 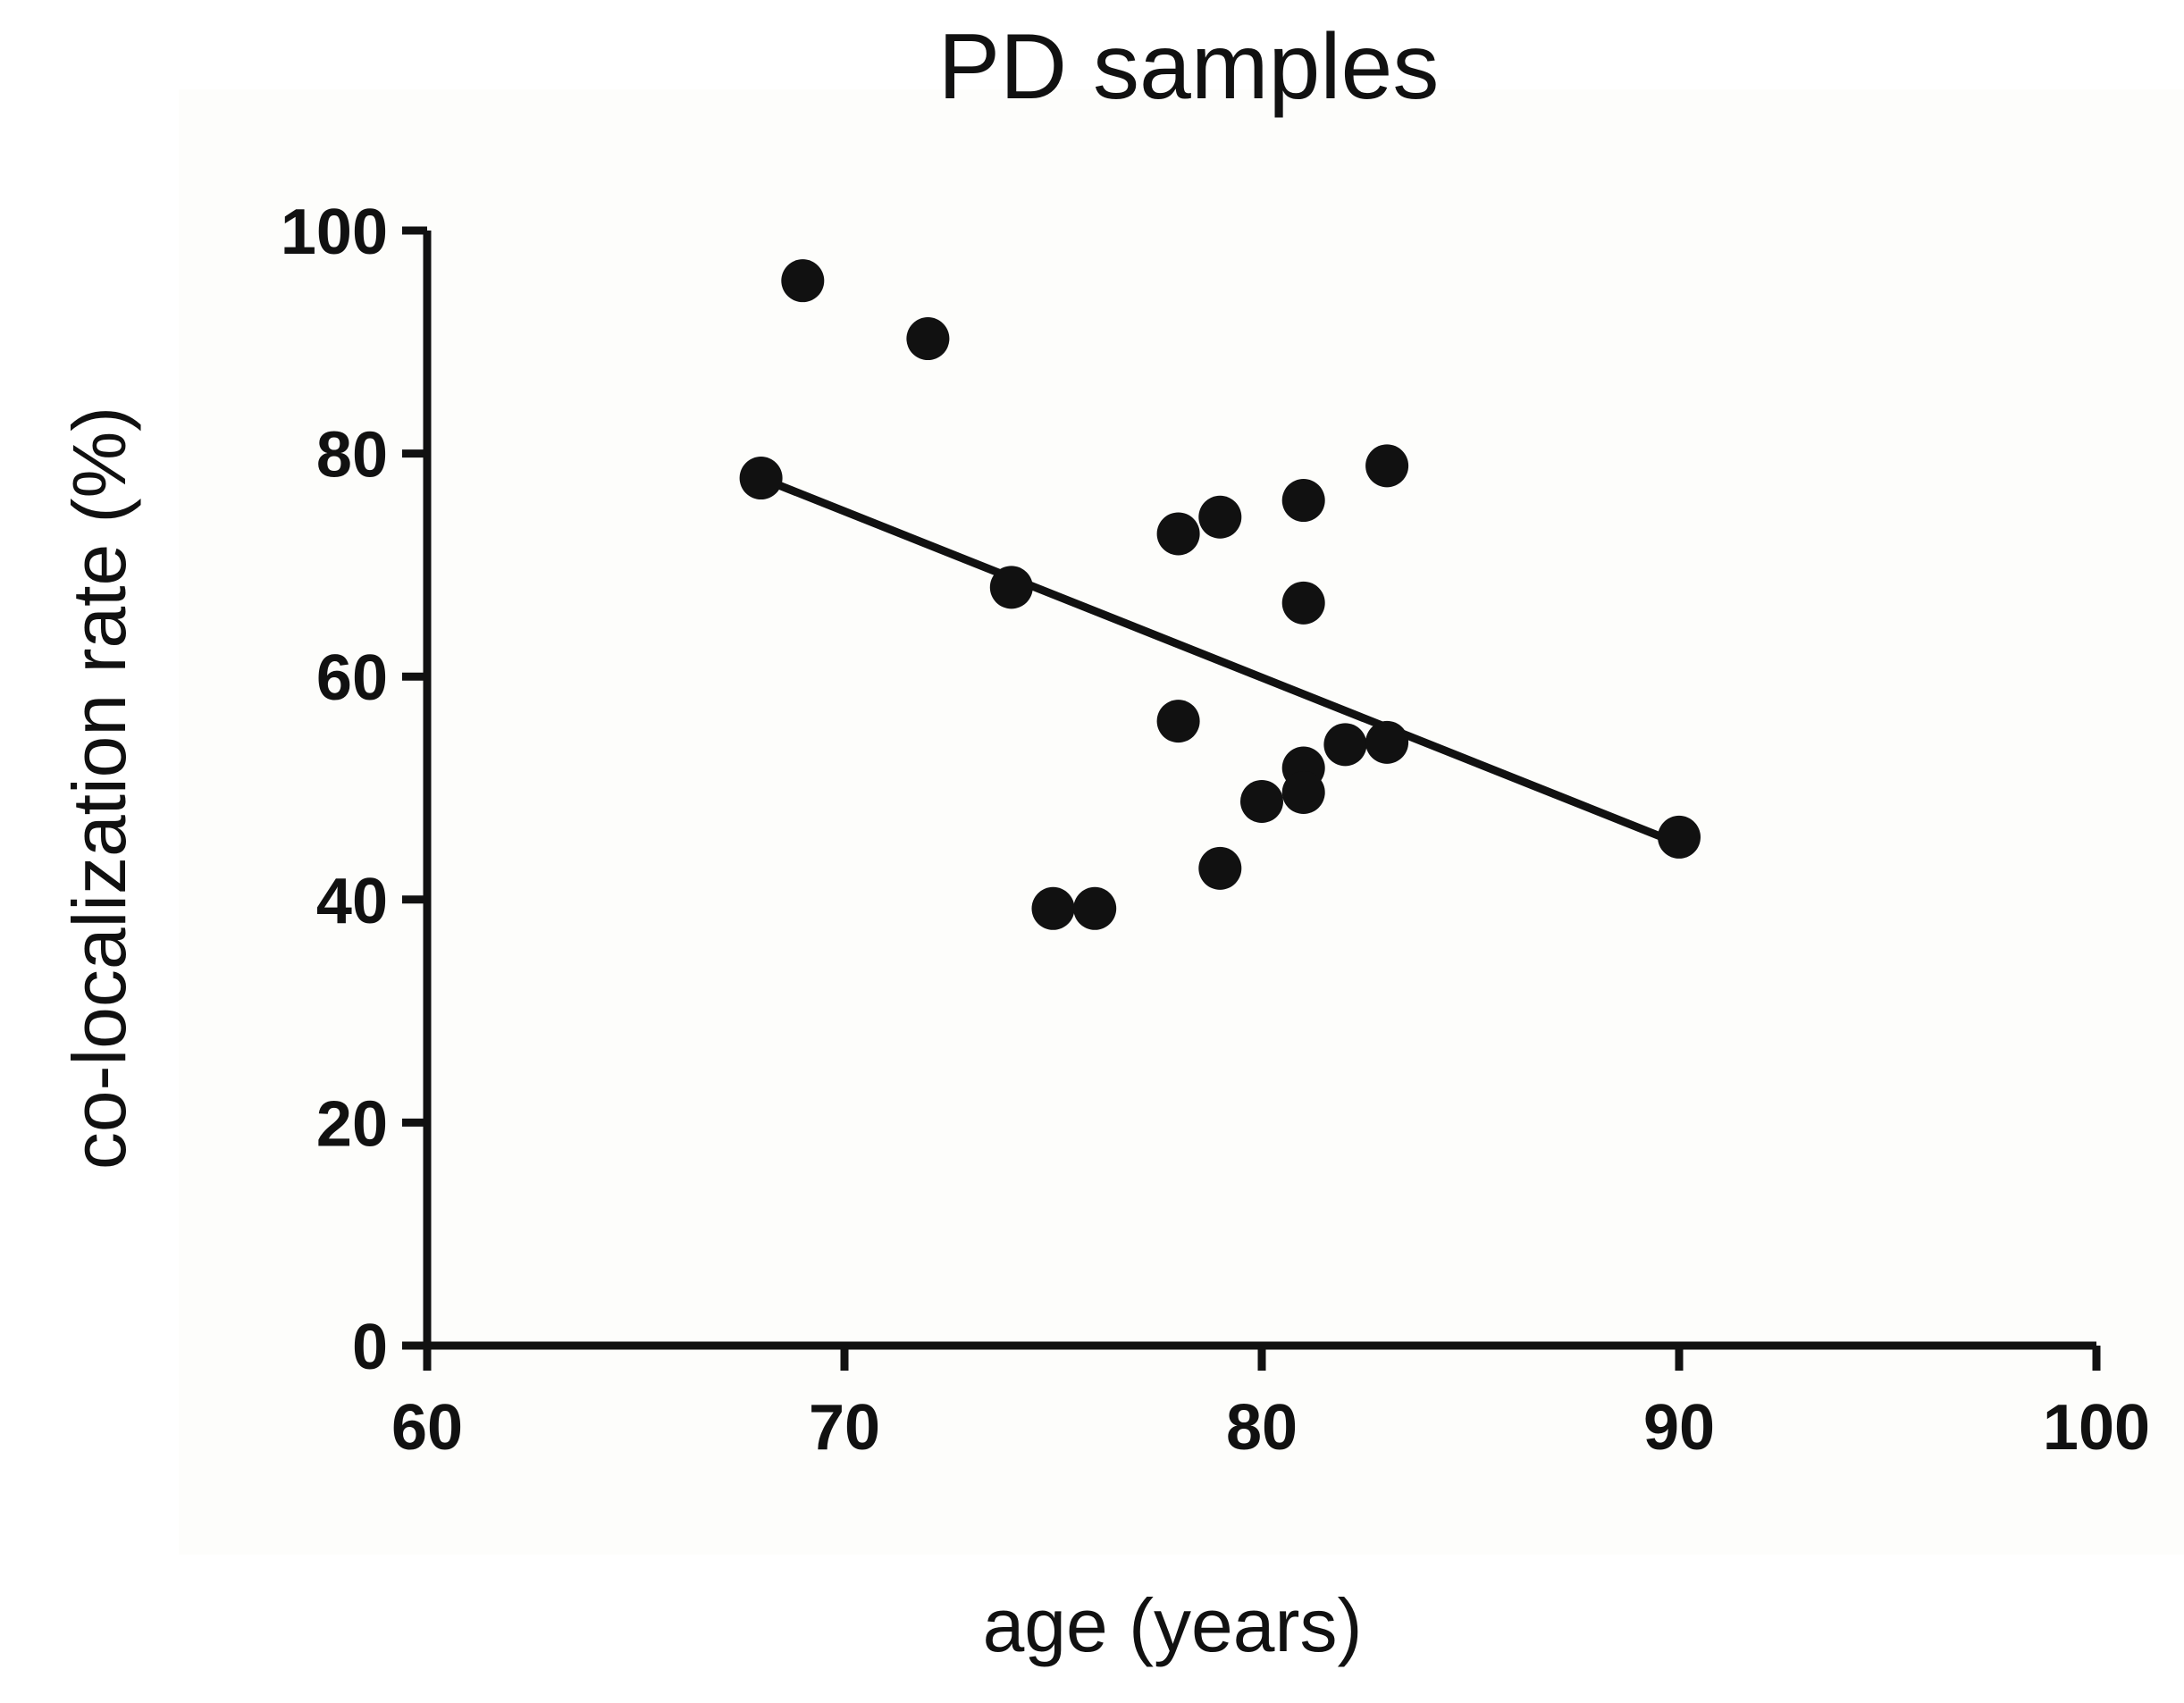 I want to click on y-tick-label: 20, so click(x=352, y=1124).